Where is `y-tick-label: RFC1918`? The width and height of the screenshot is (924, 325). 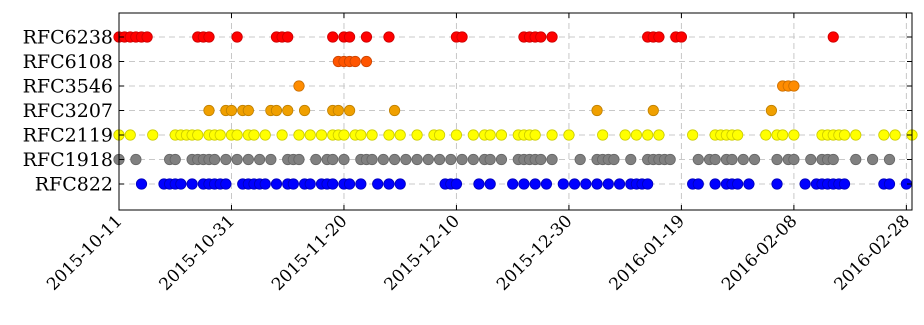 y-tick-label: RFC1918 is located at coordinates (68, 160).